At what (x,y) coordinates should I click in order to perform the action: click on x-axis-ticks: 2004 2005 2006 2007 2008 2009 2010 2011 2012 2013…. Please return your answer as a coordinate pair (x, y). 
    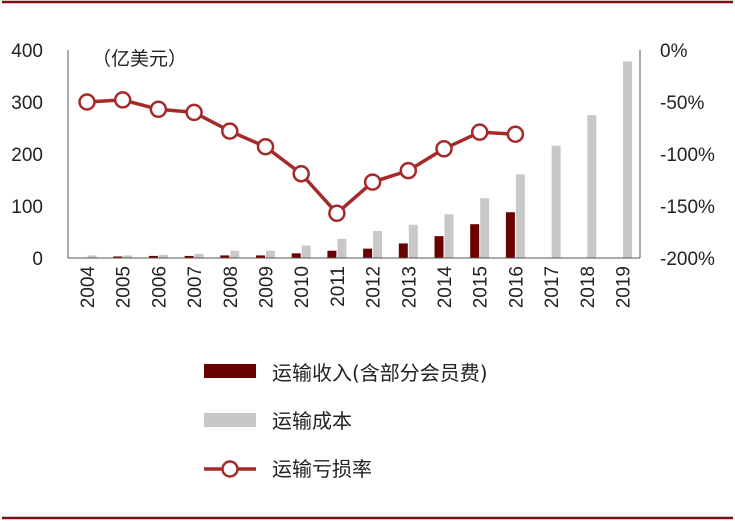
    Looking at the image, I should click on (356, 287).